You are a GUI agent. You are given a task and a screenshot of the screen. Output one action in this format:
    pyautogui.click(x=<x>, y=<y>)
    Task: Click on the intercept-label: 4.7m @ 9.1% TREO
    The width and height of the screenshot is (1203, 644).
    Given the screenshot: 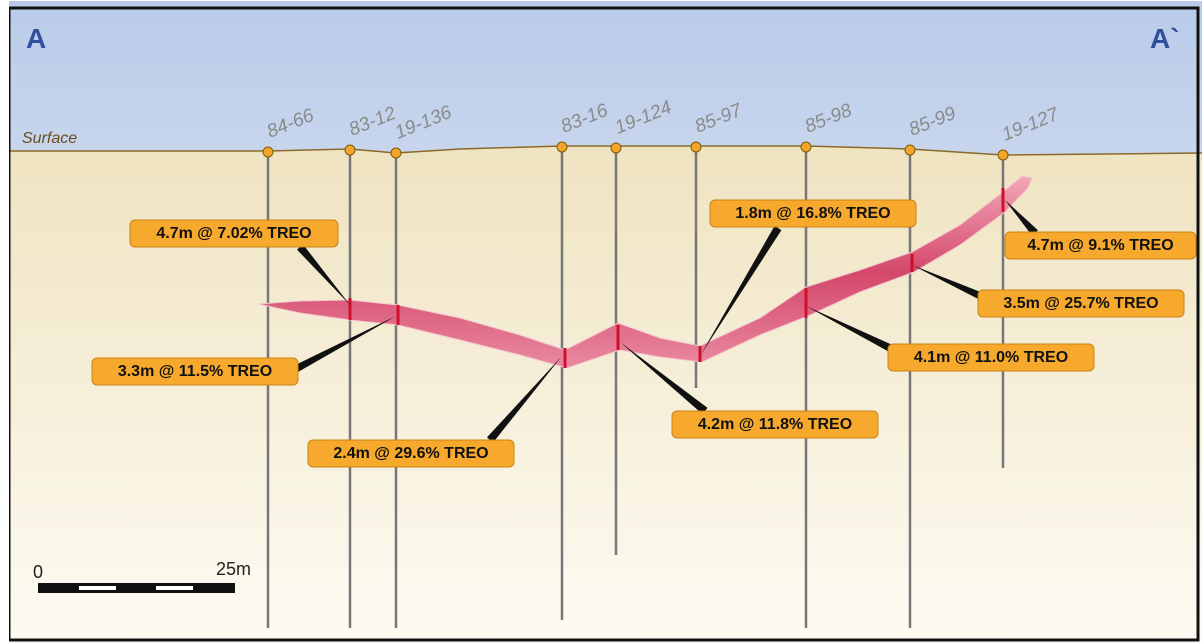 What is the action you would take?
    pyautogui.click(x=1100, y=245)
    